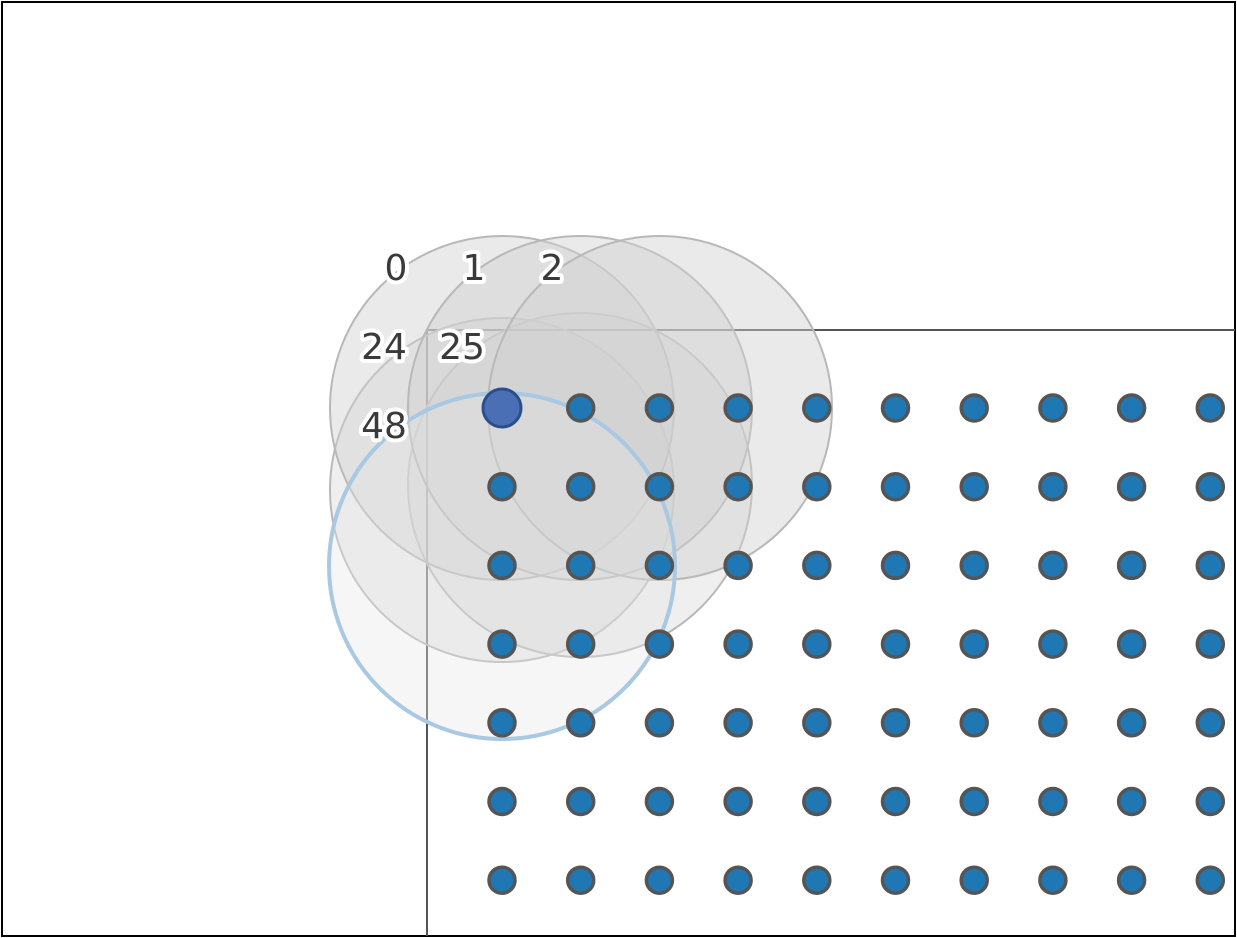 This screenshot has width=1237, height=938. Describe the element at coordinates (502, 408) in the screenshot. I see `selected-point` at that location.